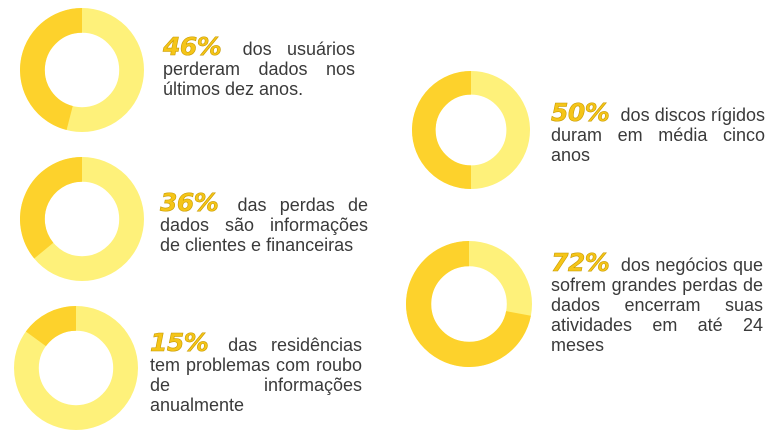 The width and height of the screenshot is (776, 436). I want to click on stat-percent: 50%, so click(580, 112).